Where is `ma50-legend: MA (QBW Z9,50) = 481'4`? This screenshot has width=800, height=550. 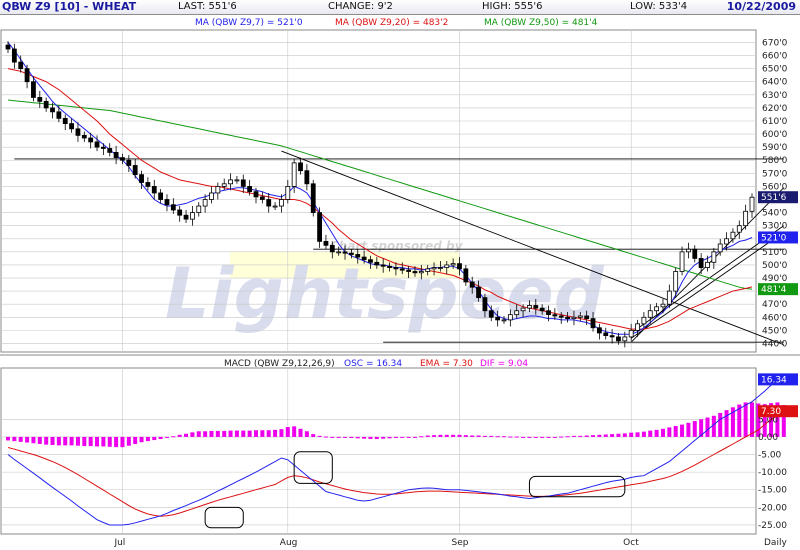 ma50-legend: MA (QBW Z9,50) = 481'4 is located at coordinates (541, 23).